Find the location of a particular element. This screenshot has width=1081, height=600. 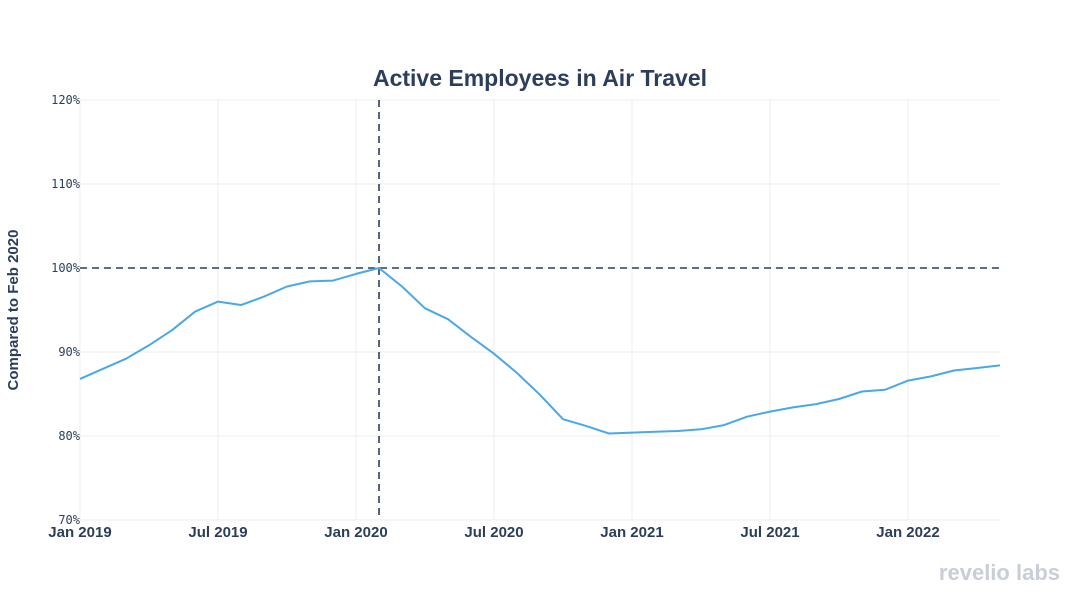

y-tick-label: 90% is located at coordinates (69, 352).